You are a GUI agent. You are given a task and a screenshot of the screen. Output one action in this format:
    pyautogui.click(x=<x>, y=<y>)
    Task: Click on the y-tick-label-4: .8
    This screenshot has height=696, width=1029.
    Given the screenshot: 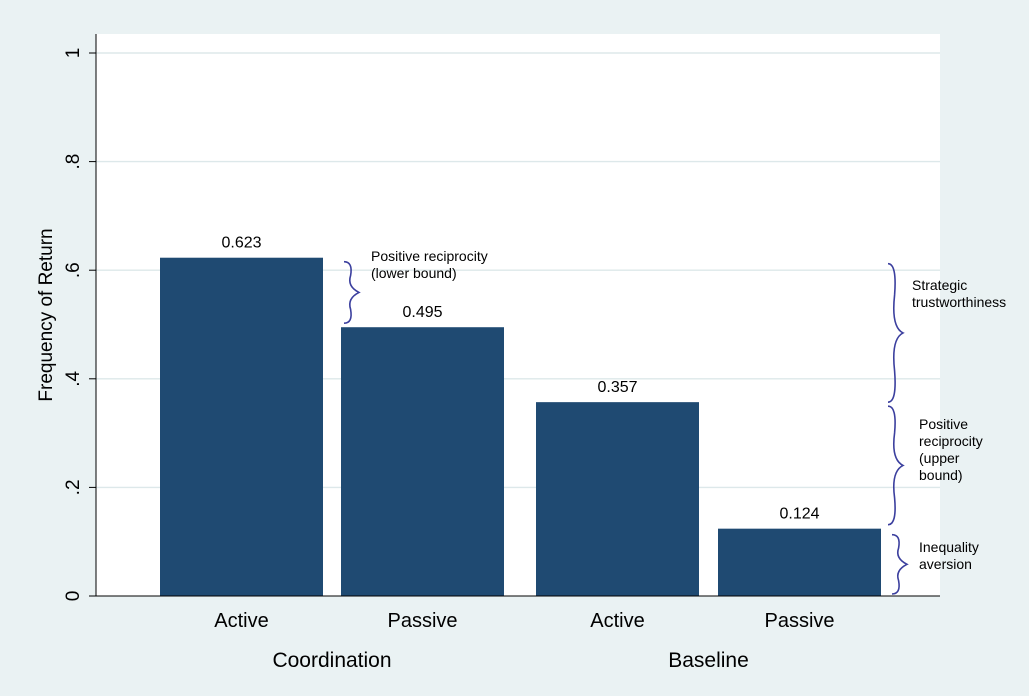 What is the action you would take?
    pyautogui.click(x=73, y=162)
    